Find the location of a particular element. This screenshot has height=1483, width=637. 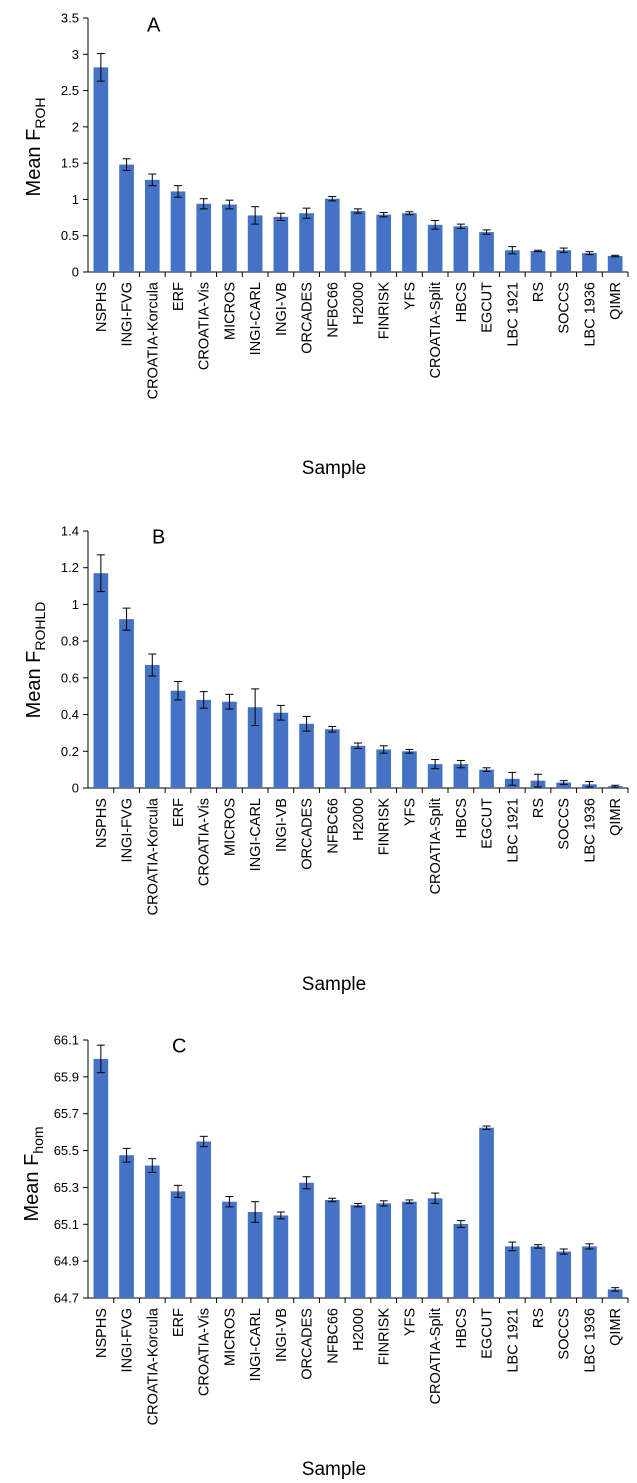

bar-lbc-1936 is located at coordinates (589, 262).